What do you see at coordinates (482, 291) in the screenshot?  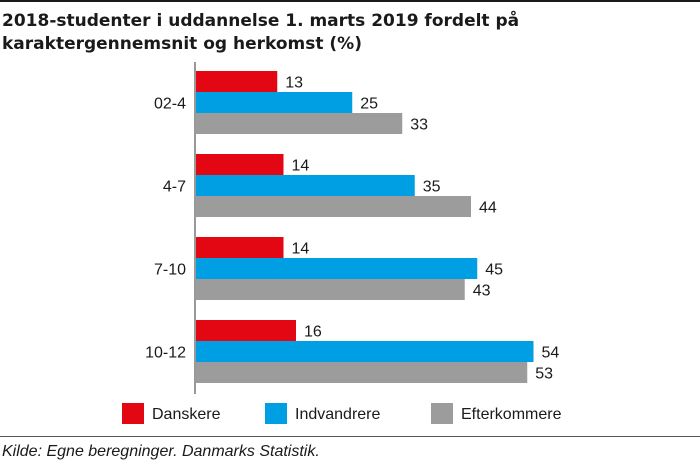 I see `data-label: 43` at bounding box center [482, 291].